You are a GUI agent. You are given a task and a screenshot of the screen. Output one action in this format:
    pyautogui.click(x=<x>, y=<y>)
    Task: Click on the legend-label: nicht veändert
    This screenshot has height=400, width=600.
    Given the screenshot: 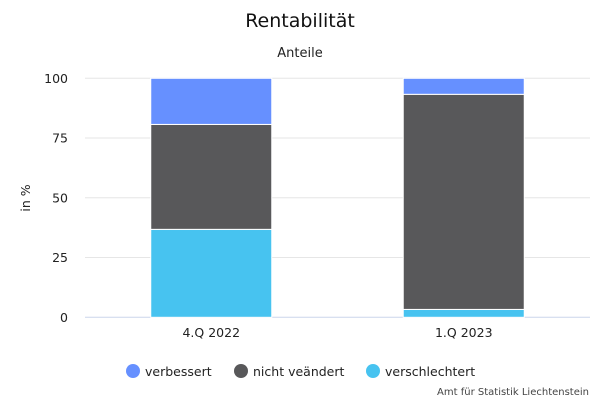 What is the action you would take?
    pyautogui.click(x=298, y=371)
    